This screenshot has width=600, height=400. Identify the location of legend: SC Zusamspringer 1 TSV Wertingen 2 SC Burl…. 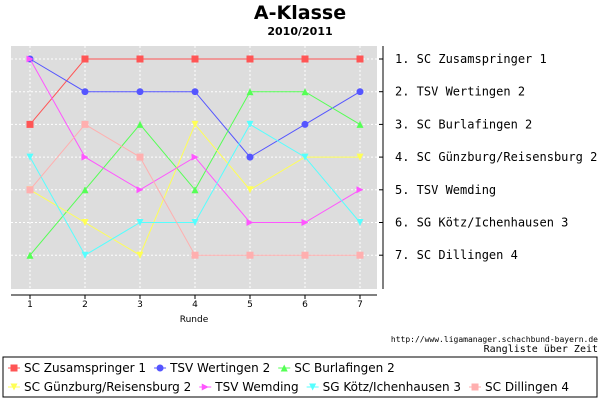
(288, 377).